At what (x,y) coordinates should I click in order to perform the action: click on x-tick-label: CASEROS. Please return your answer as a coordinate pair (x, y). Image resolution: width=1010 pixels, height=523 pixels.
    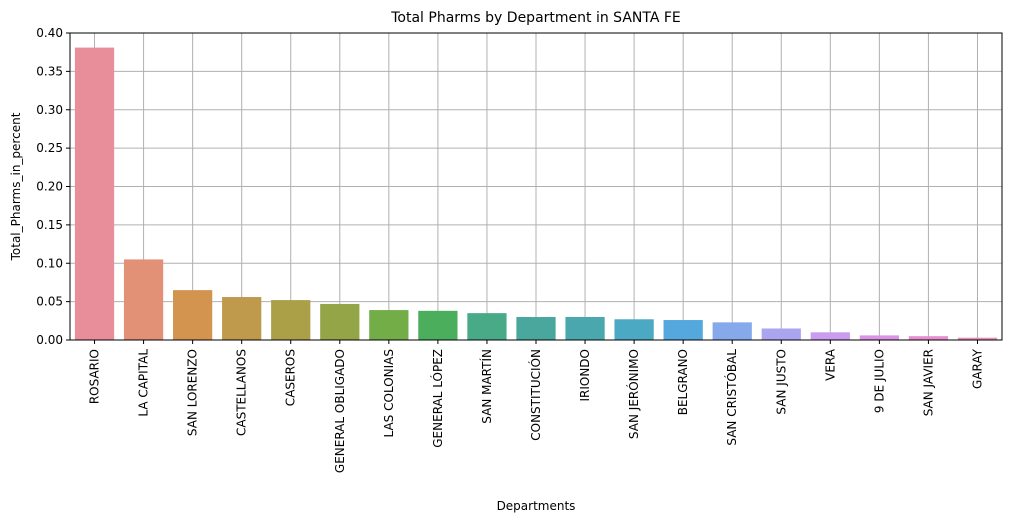
    Looking at the image, I should click on (291, 377).